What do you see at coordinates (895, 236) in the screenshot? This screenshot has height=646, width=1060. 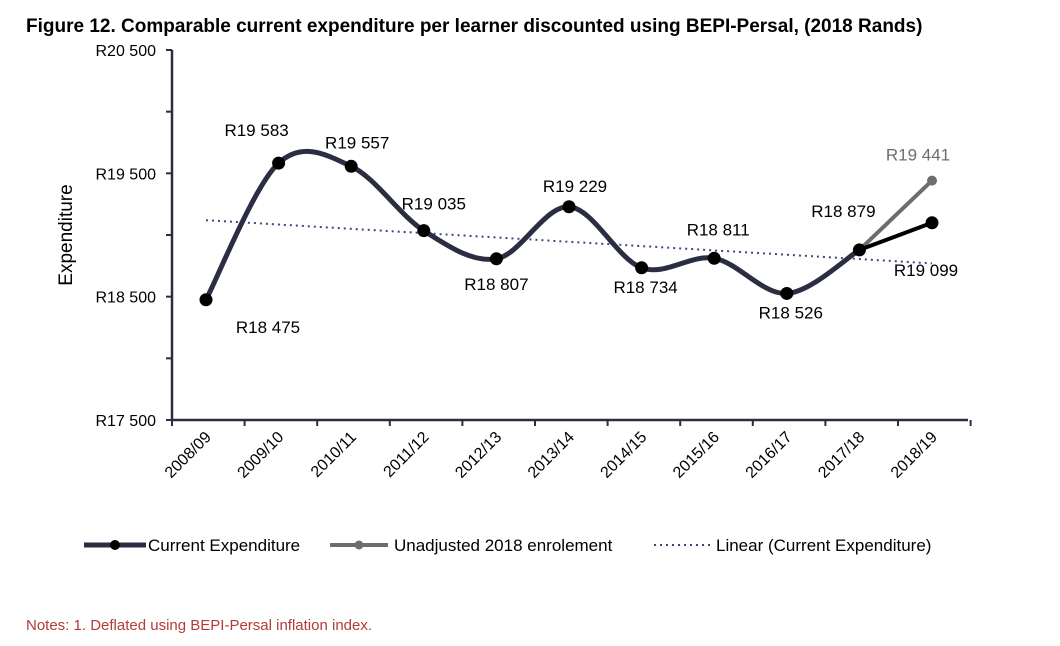 I see `current-expenditure-final-segment` at bounding box center [895, 236].